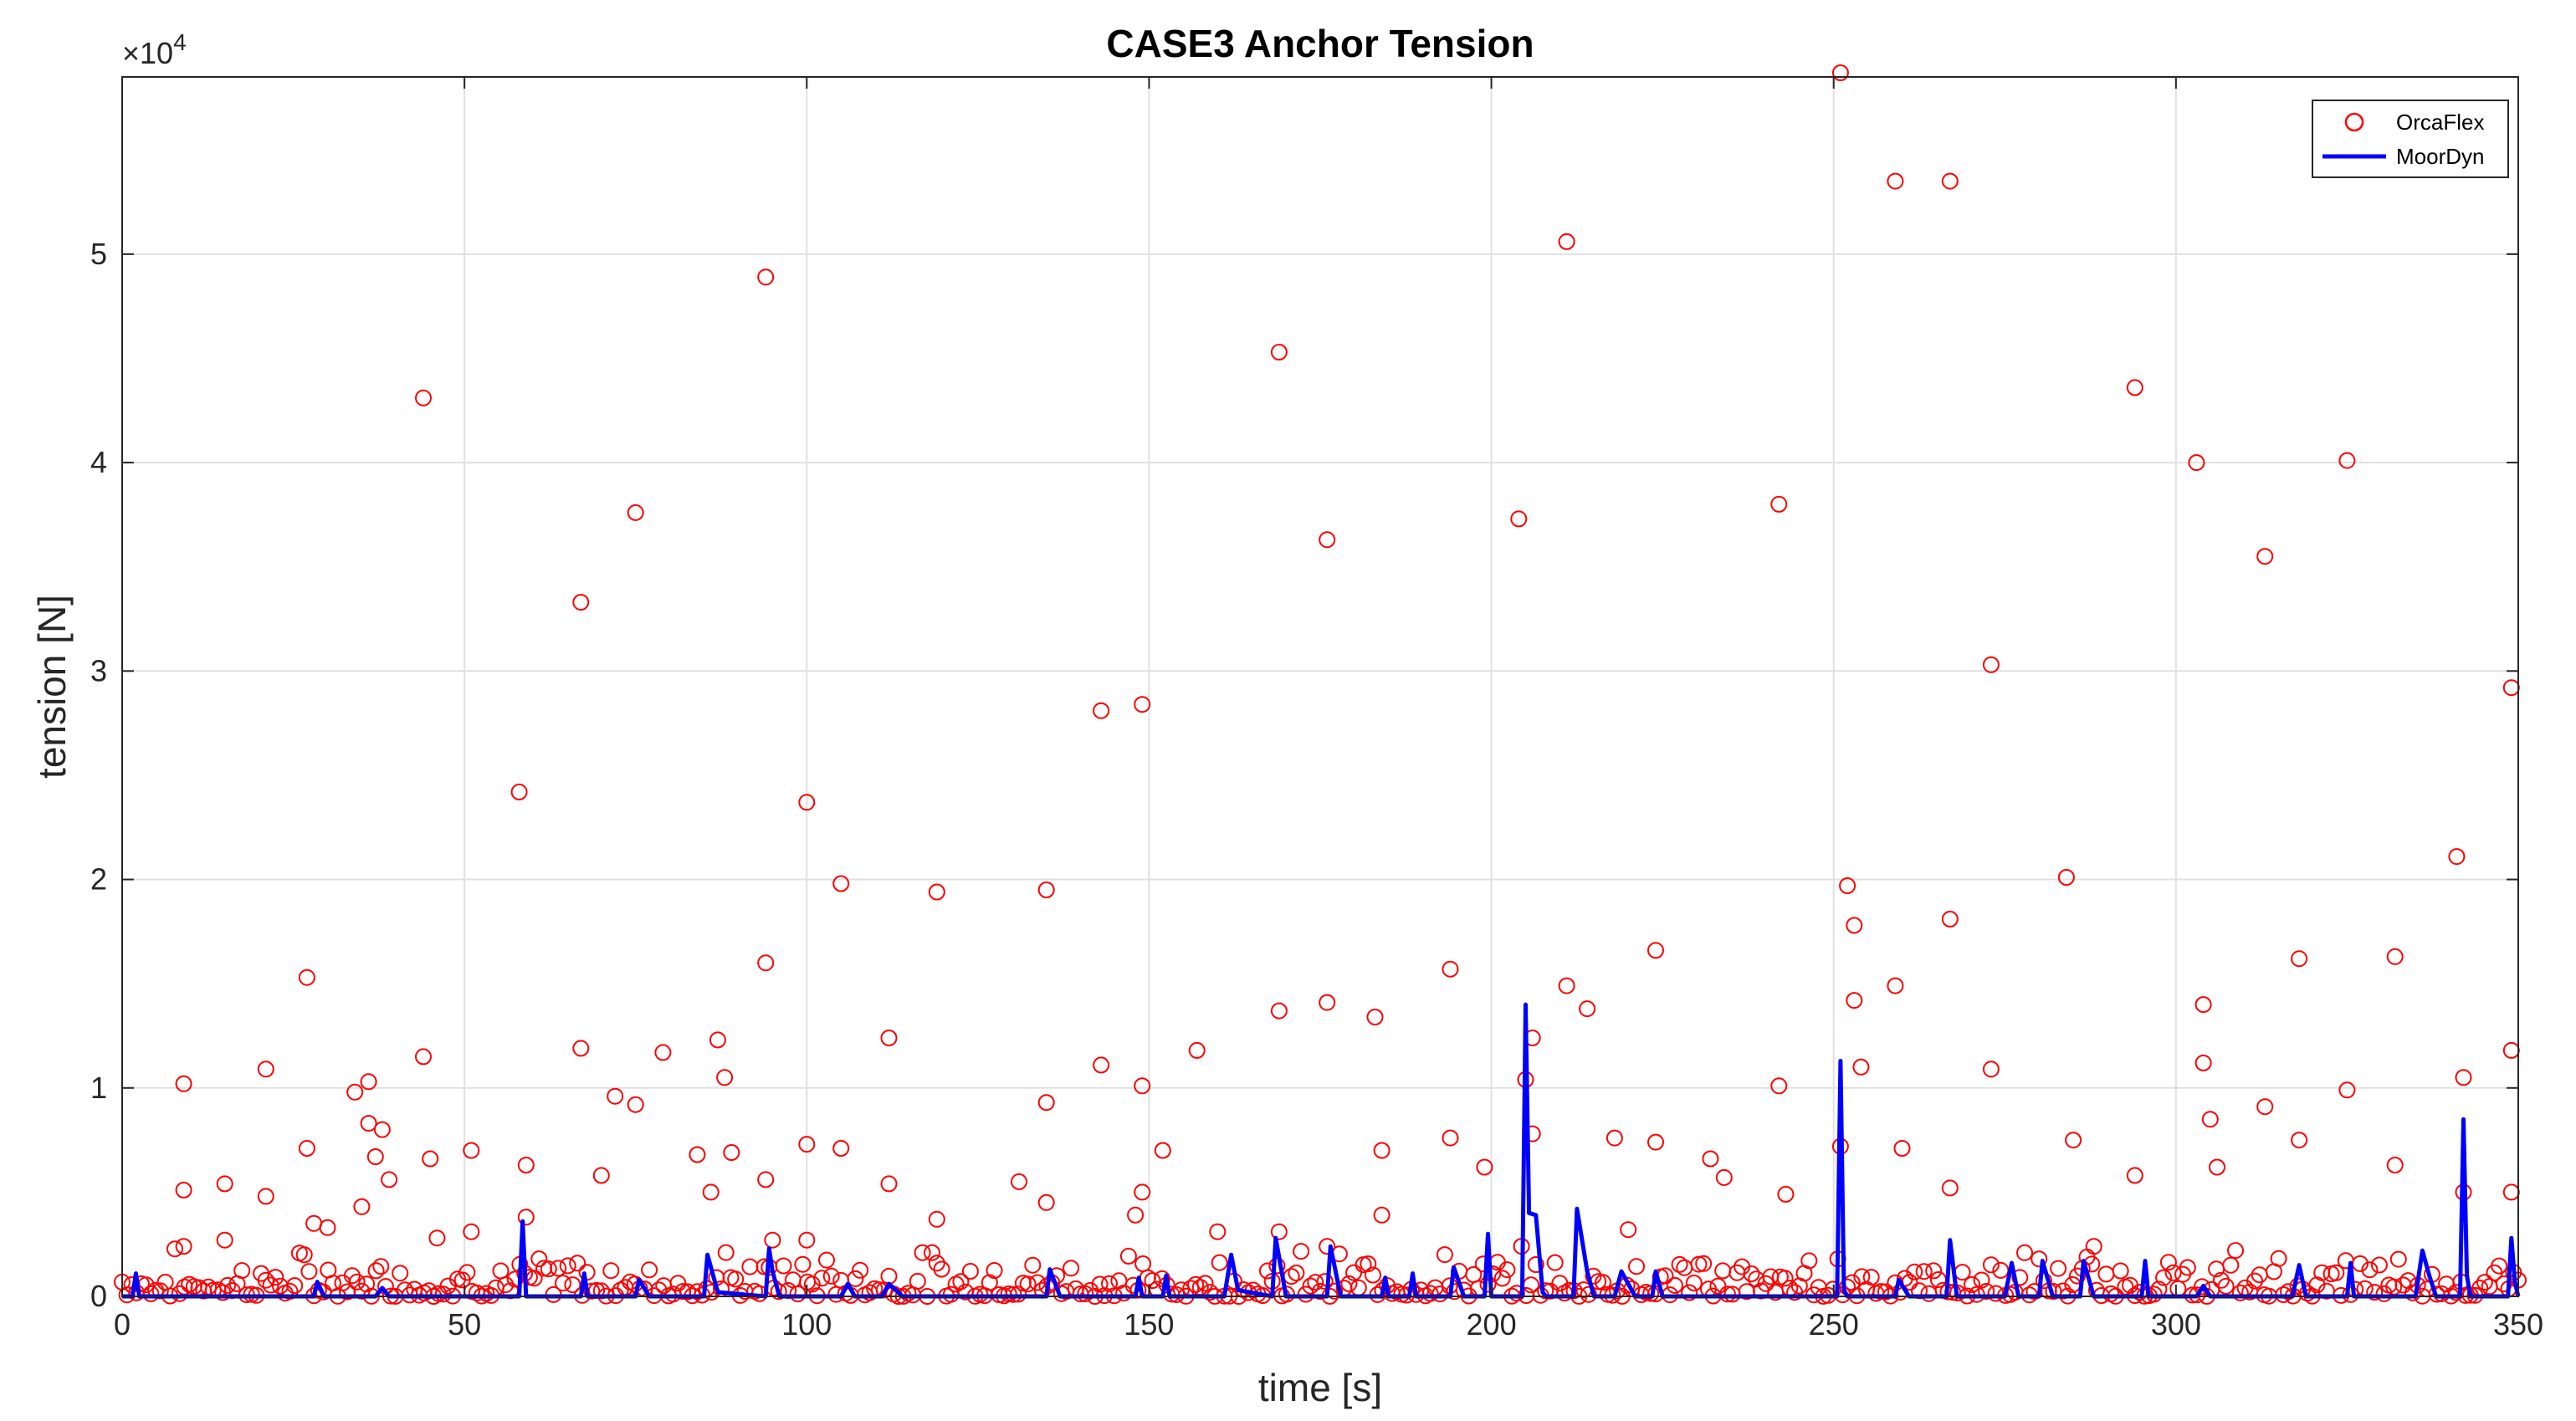 The height and width of the screenshot is (1421, 2576). Describe the element at coordinates (2440, 157) in the screenshot. I see `legend-label-moordyn: MoorDyn` at that location.